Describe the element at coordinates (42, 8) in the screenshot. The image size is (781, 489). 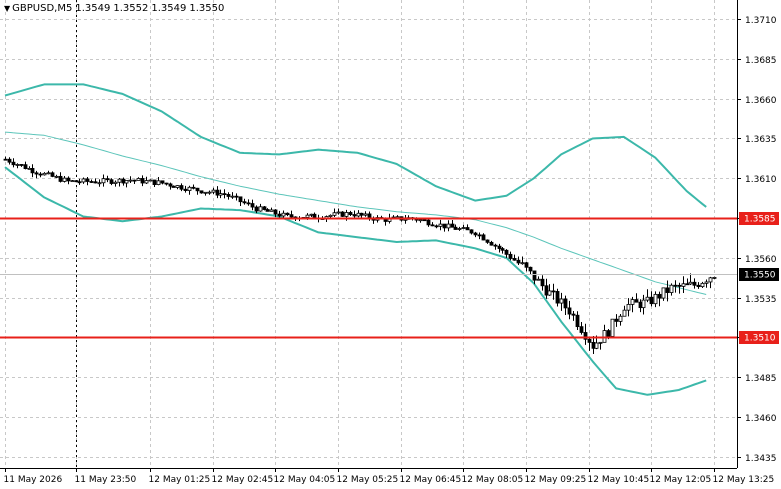
I see `symbol-period-label: GBPUSD,M5` at that location.